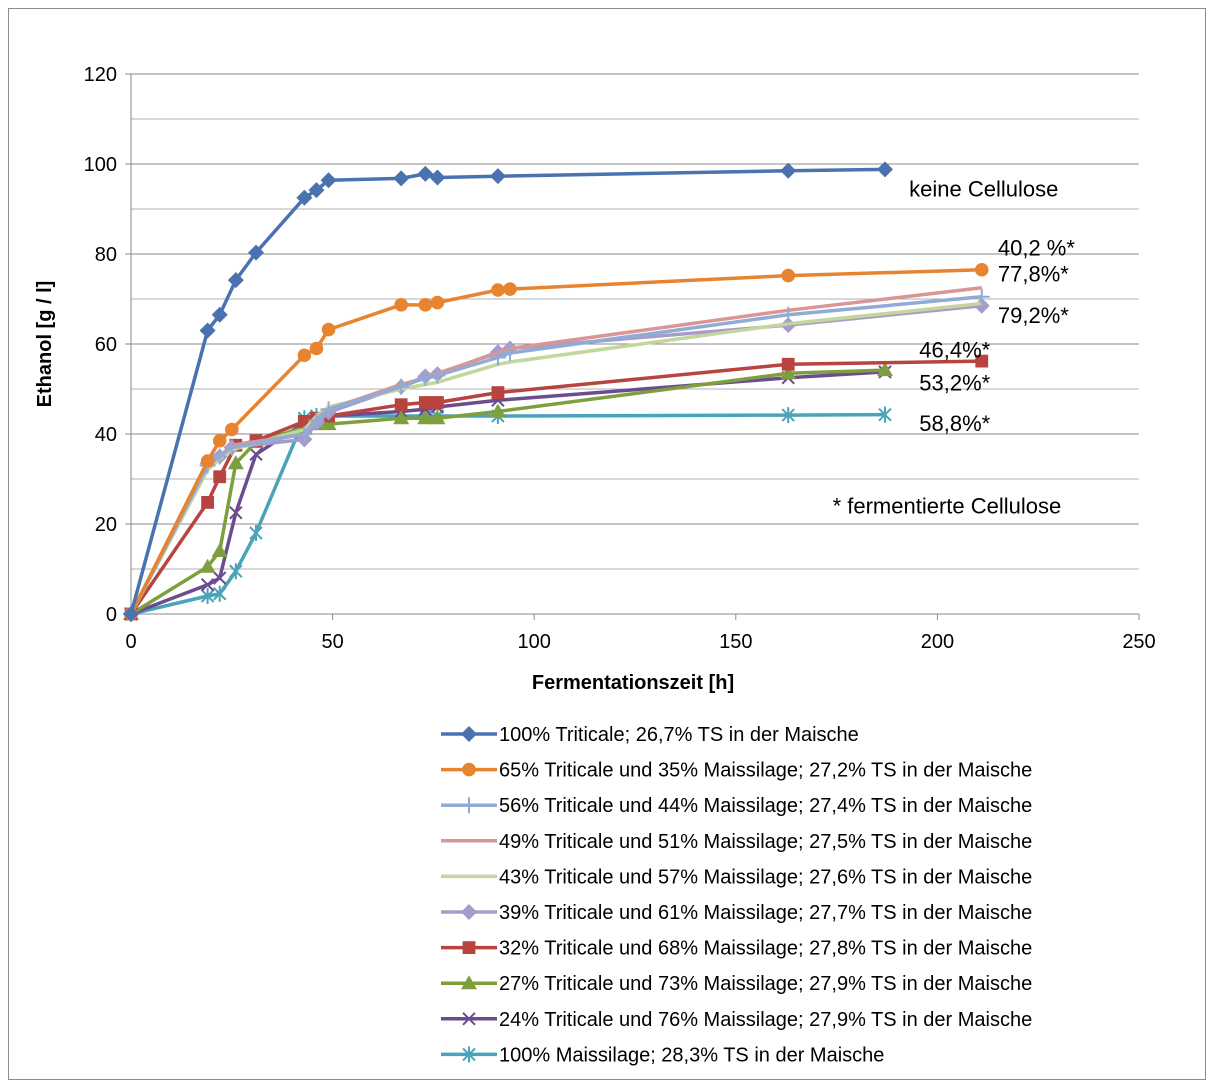 Image resolution: width=1214 pixels, height=1088 pixels. Describe the element at coordinates (45, 344) in the screenshot. I see `y-axis-title: Ethanol [g / l]` at that location.